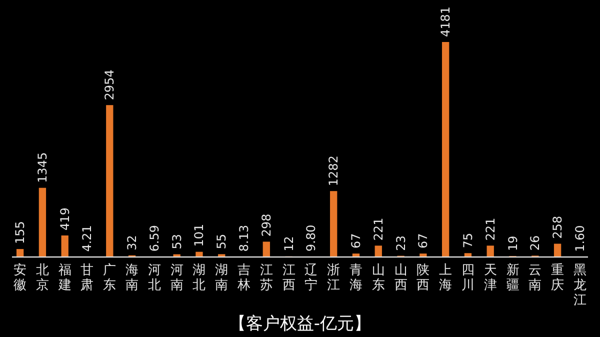  What do you see at coordinates (311, 278) in the screenshot?
I see `x-tick-label: 辽宁` at bounding box center [311, 278].